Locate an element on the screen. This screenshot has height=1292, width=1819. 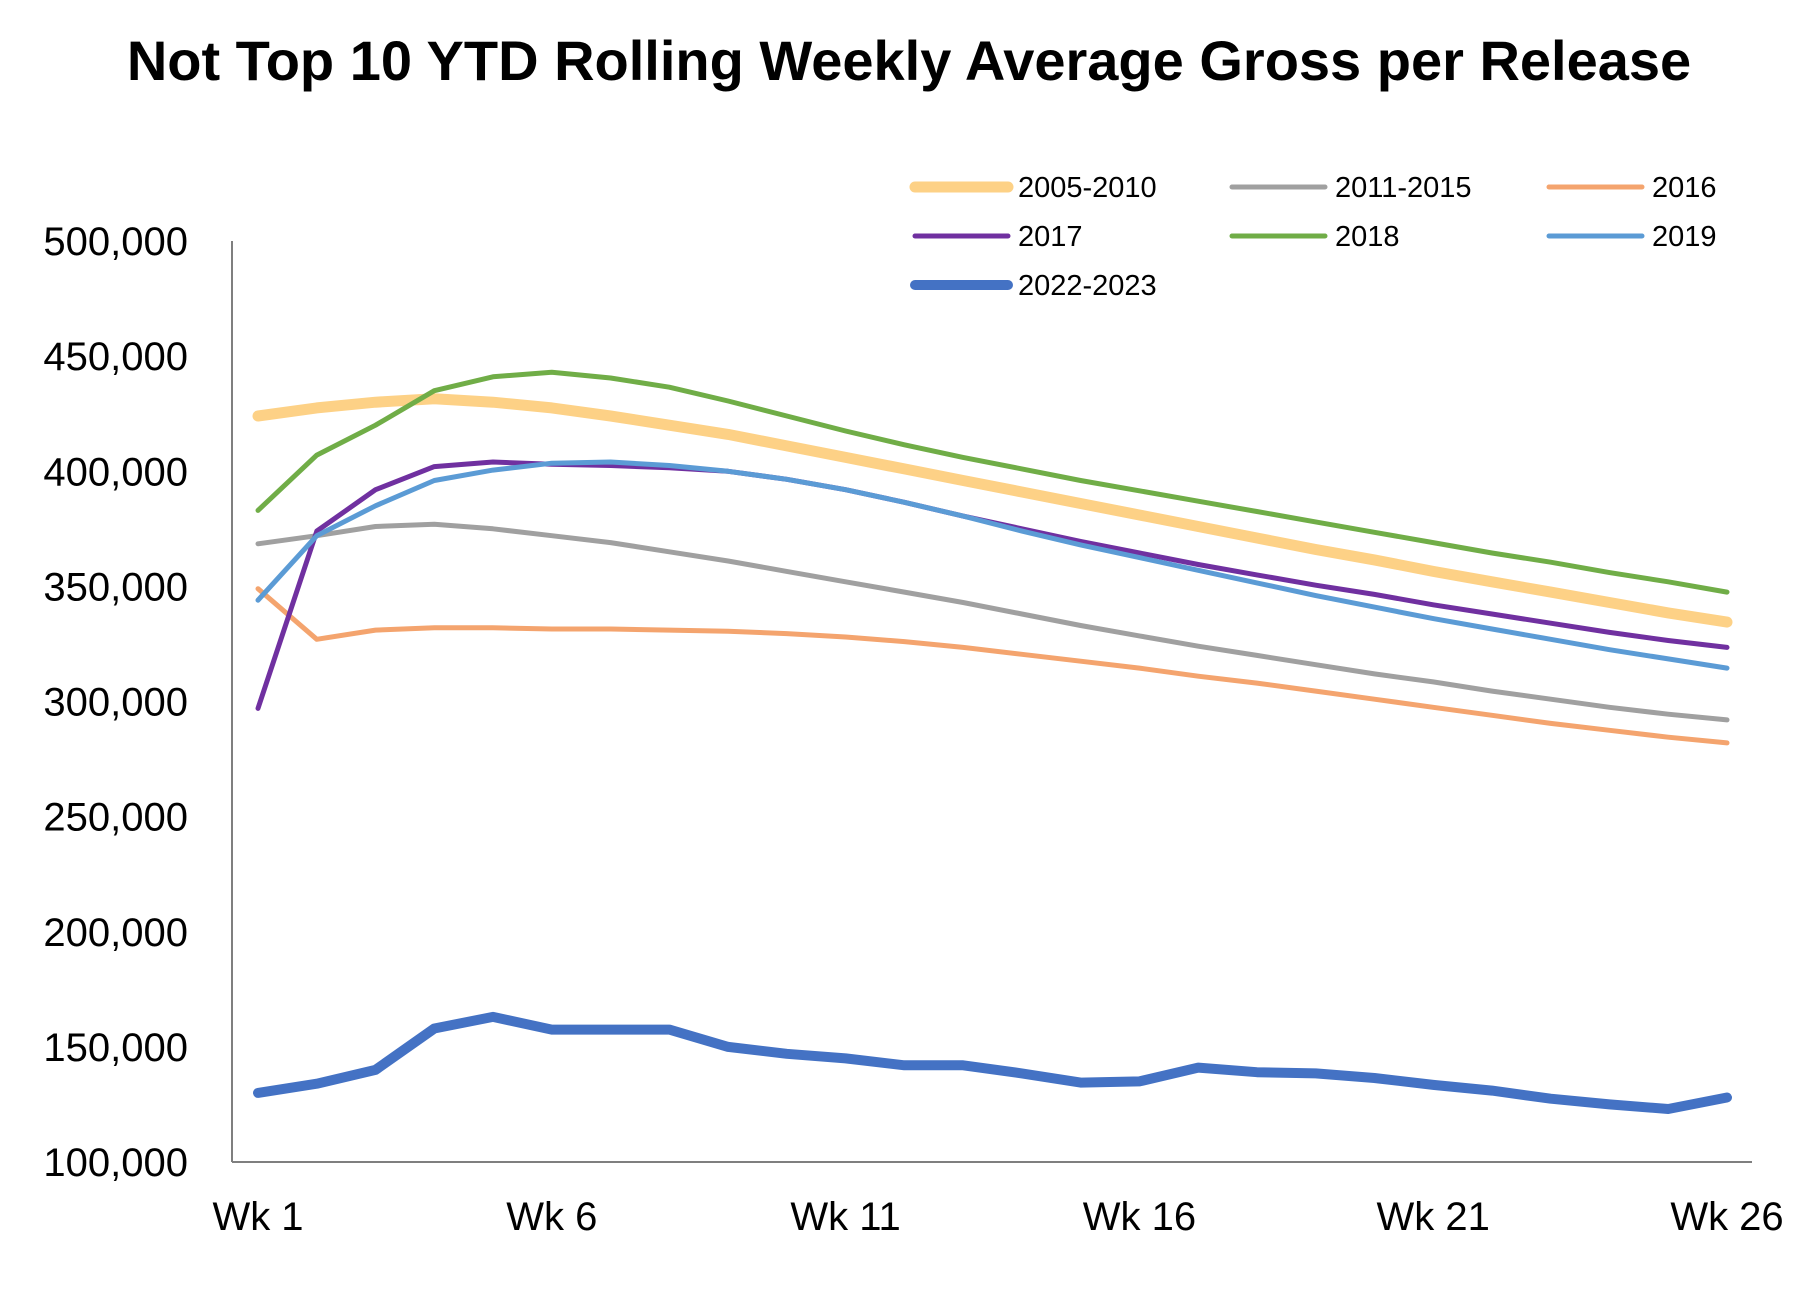
legend-item: 2022-2023 is located at coordinates (1033, 286).